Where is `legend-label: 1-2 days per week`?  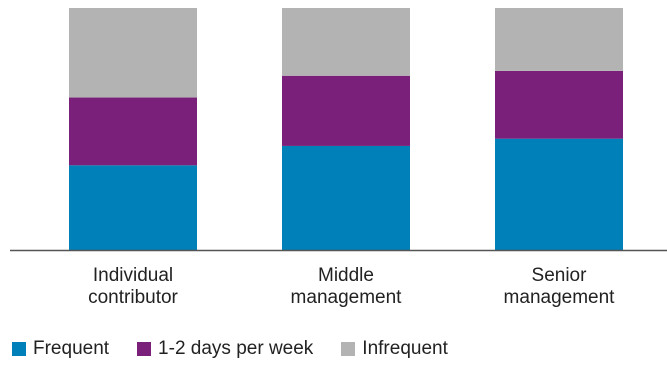
legend-label: 1-2 days per week is located at coordinates (236, 348).